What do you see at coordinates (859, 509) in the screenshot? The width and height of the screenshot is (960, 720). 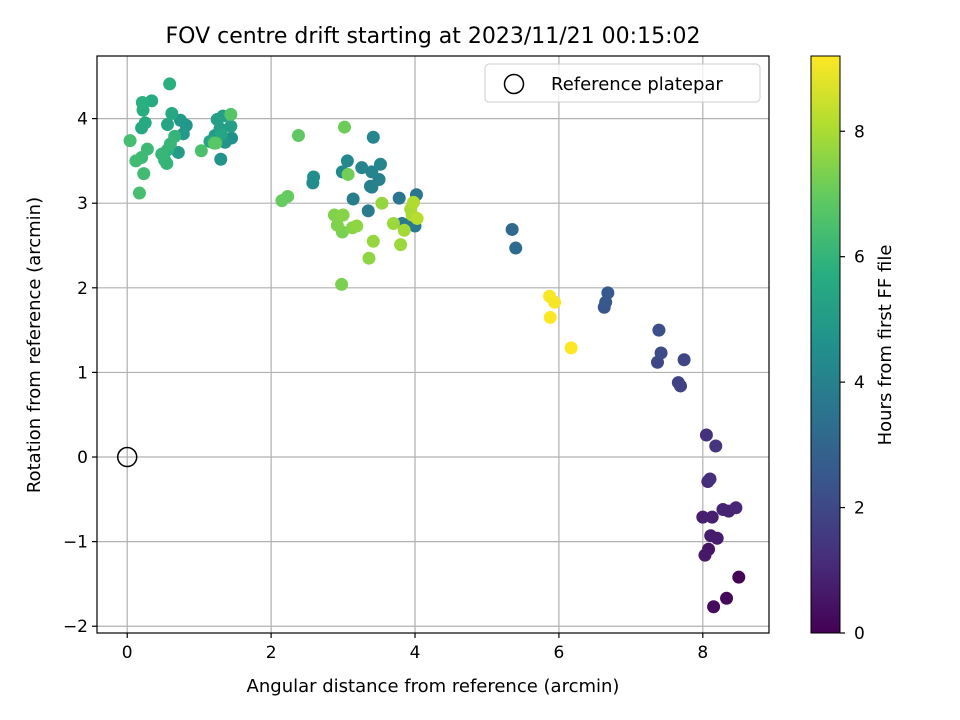 I see `colorbar-tick-label: 2` at bounding box center [859, 509].